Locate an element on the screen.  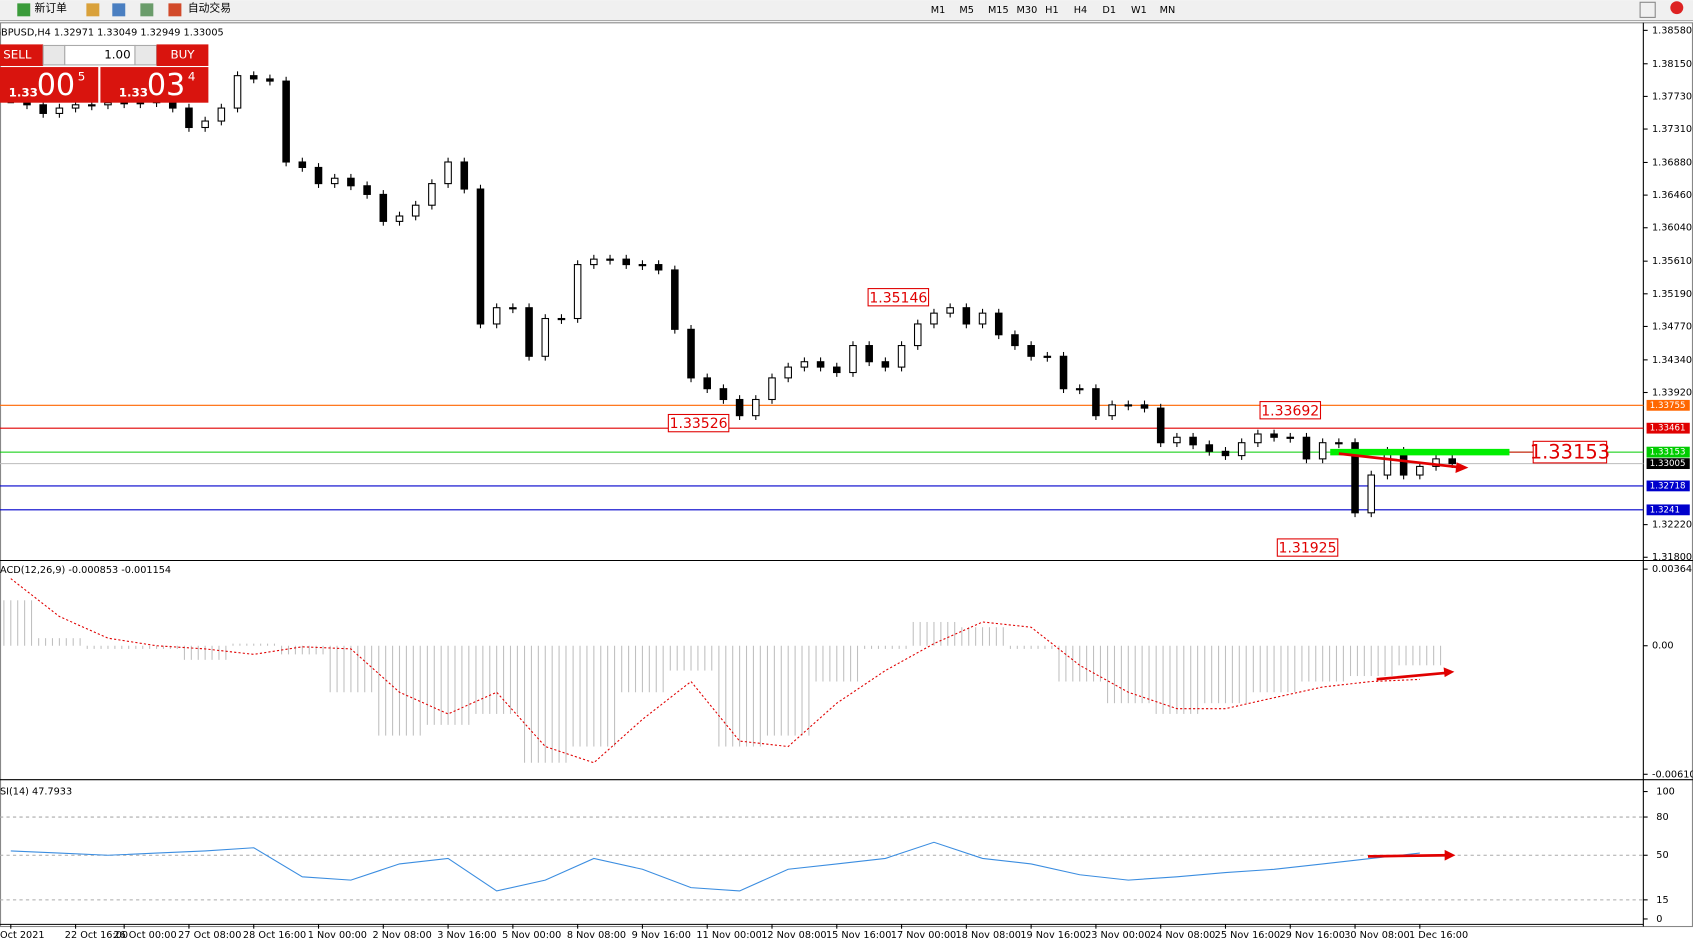
price-annotation-box is located at coordinates (1290, 410).